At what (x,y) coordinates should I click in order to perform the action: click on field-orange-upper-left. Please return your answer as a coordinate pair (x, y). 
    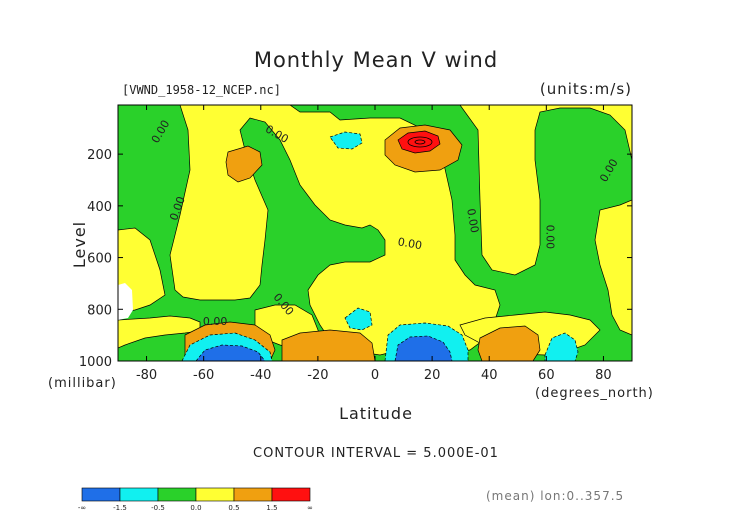
    Looking at the image, I should click on (244, 164).